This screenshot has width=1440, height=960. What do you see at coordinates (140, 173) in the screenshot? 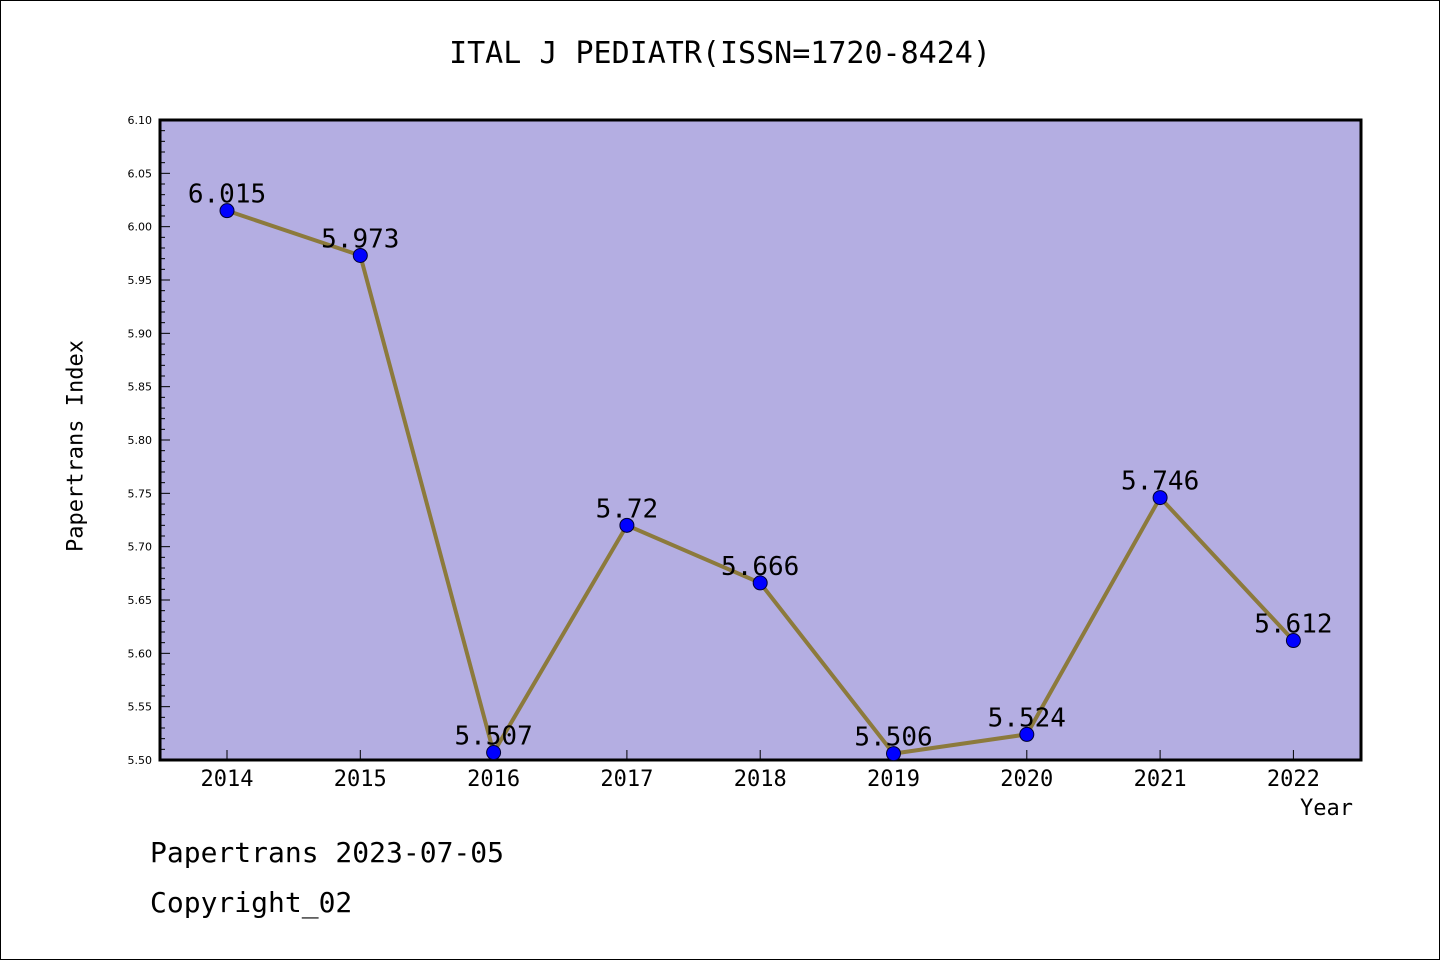
I see `y-tick-label: 6.05` at bounding box center [140, 173].